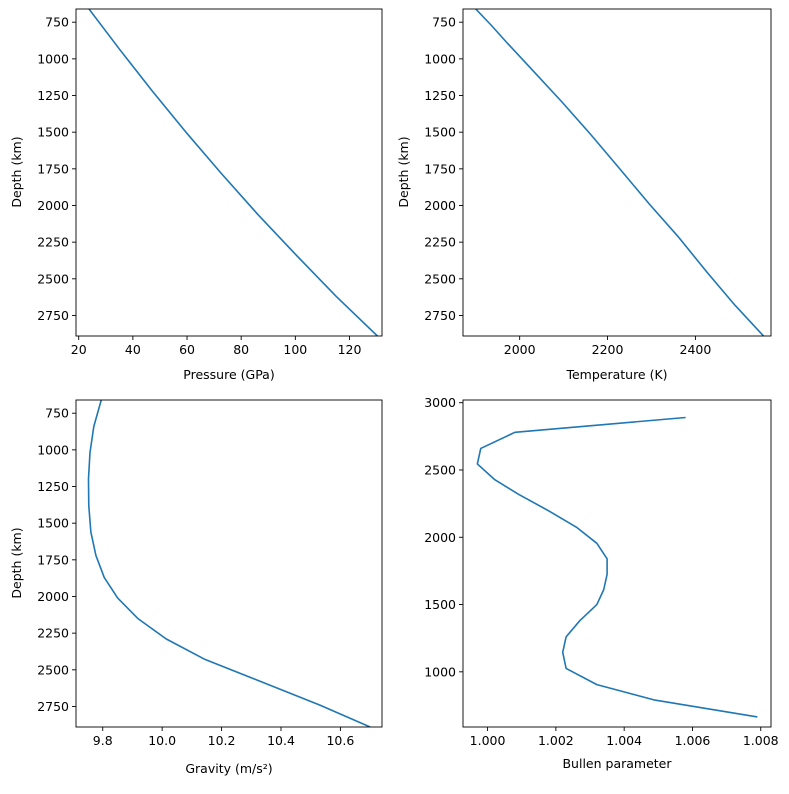  Describe the element at coordinates (696, 349) in the screenshot. I see `x-tick-label: 2400` at that location.